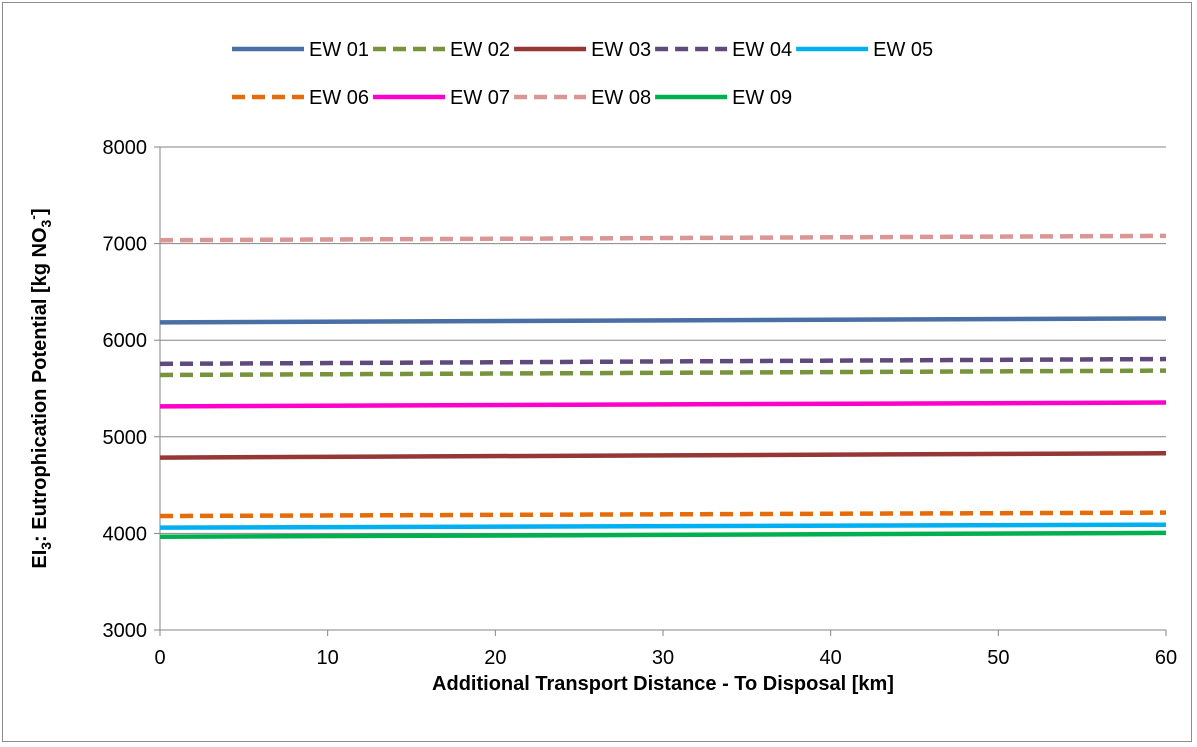  Describe the element at coordinates (495, 658) in the screenshot. I see `x-tick-label: 20` at that location.